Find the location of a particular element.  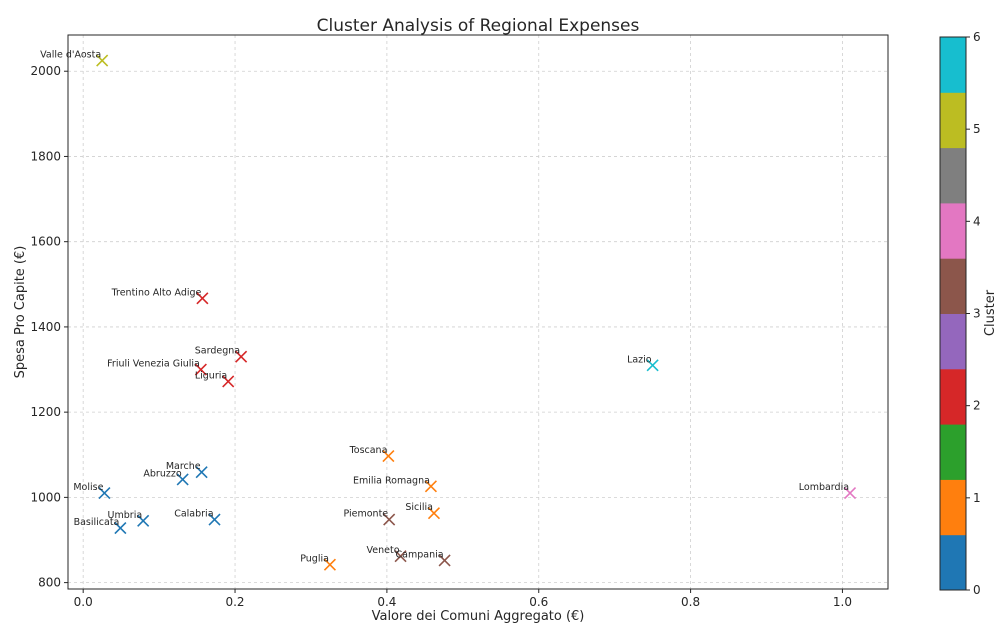

point-label: Valle d'Aosta is located at coordinates (70, 55).